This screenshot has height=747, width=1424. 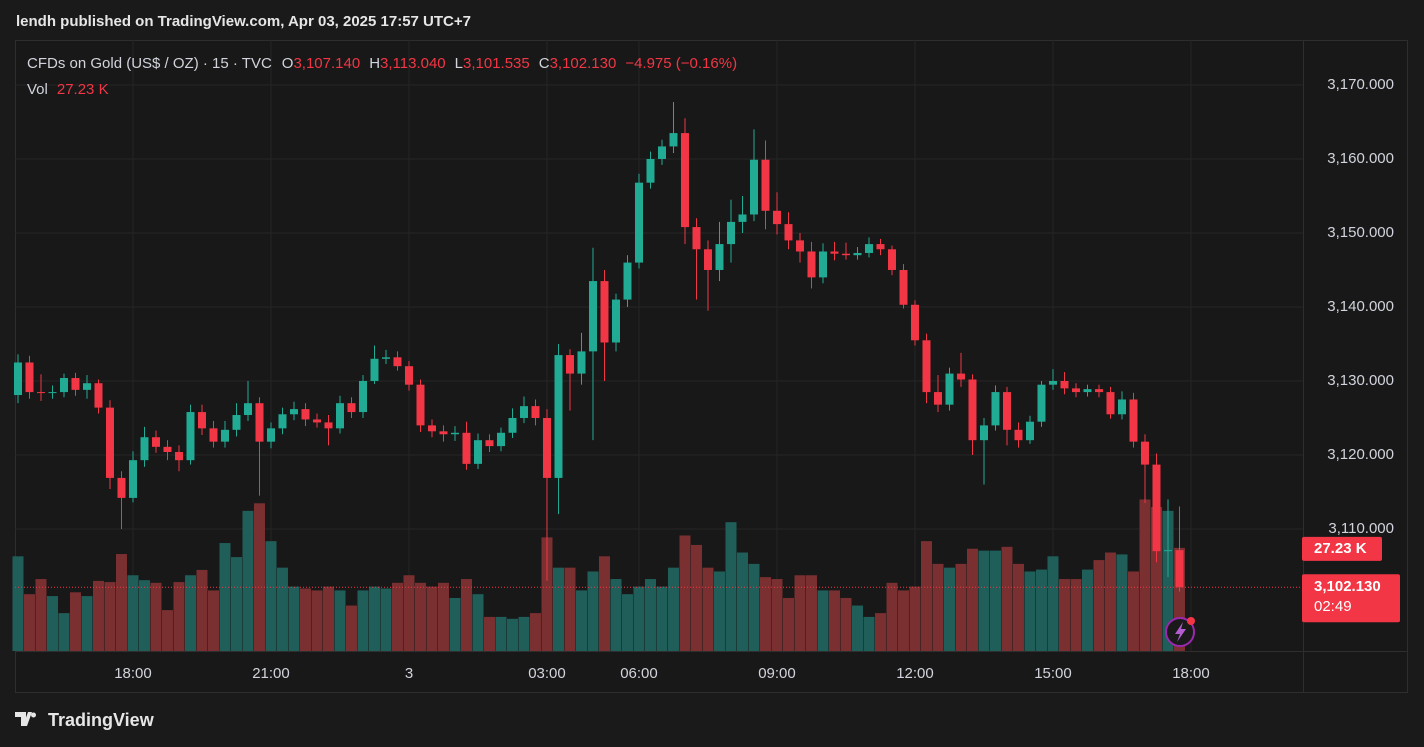 I want to click on x-tick-label: 15:00, so click(x=1053, y=673).